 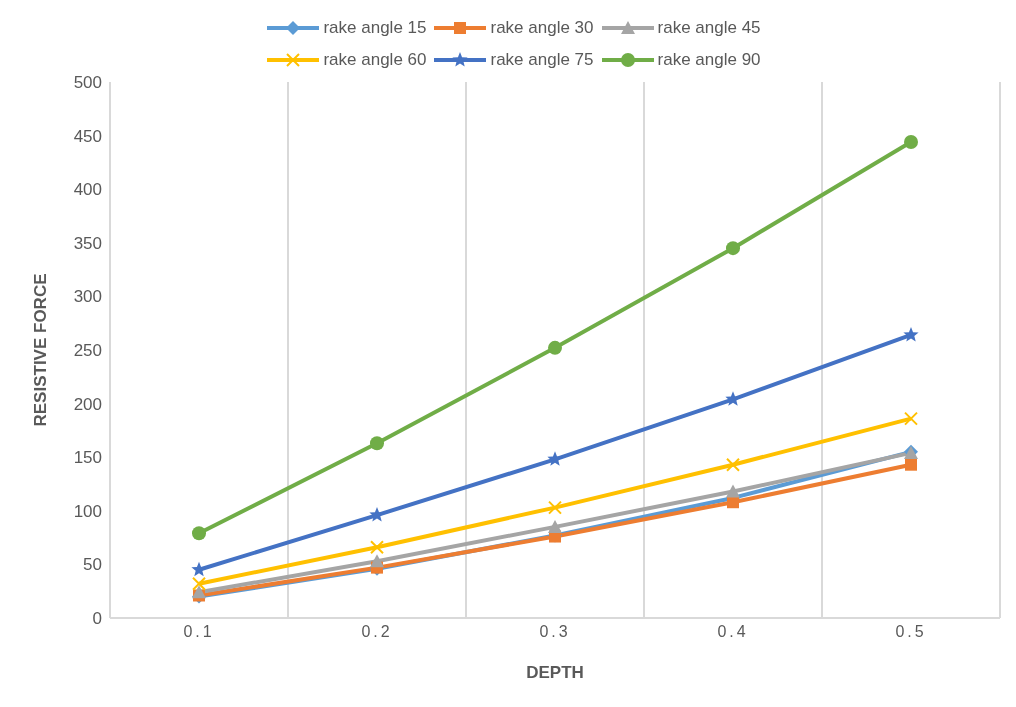 What do you see at coordinates (555, 632) in the screenshot?
I see `x-tick-label: 0.3` at bounding box center [555, 632].